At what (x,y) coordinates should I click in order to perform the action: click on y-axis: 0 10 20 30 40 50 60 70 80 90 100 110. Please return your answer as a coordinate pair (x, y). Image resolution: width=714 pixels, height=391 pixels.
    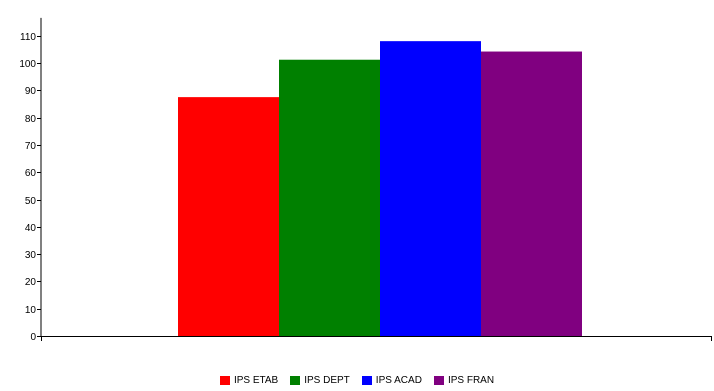
    Looking at the image, I should click on (30, 180).